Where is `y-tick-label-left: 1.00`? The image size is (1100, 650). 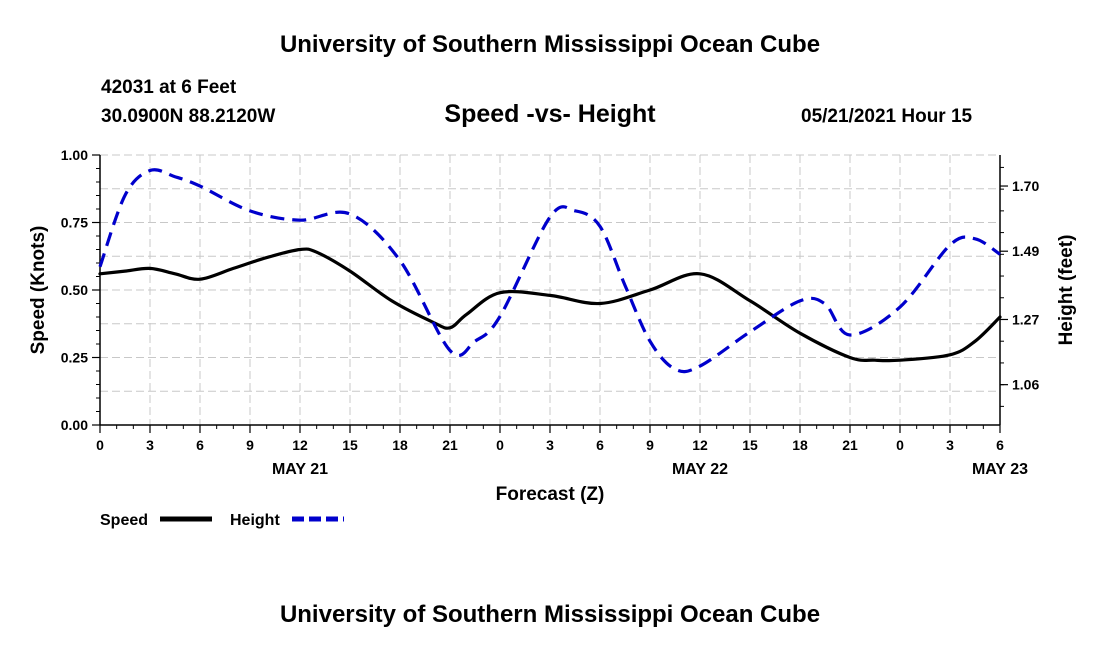 y-tick-label-left: 1.00 is located at coordinates (74, 155).